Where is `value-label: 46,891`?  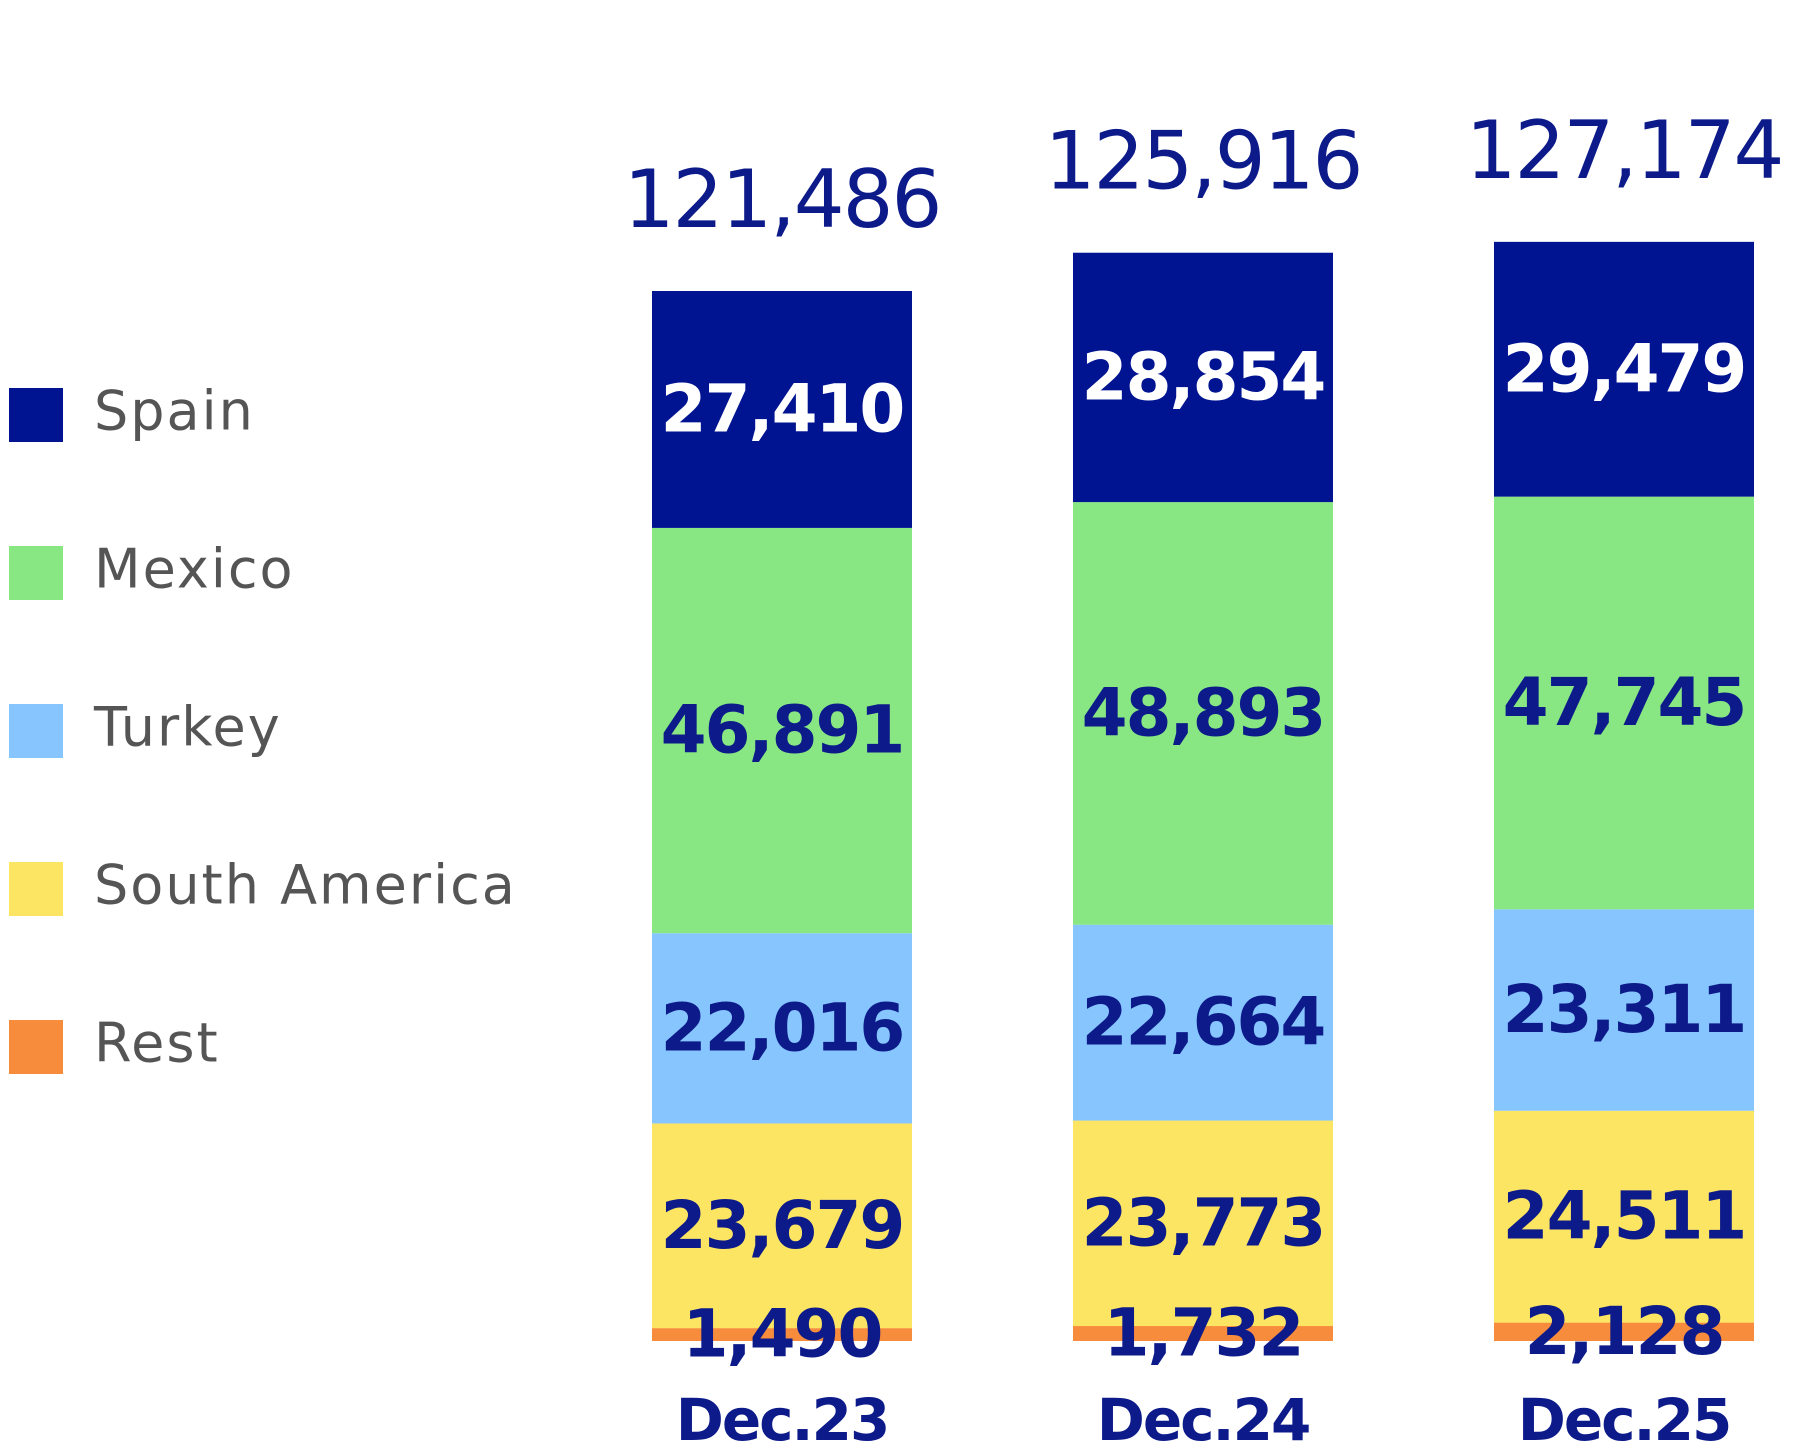
value-label: 46,891 is located at coordinates (782, 730).